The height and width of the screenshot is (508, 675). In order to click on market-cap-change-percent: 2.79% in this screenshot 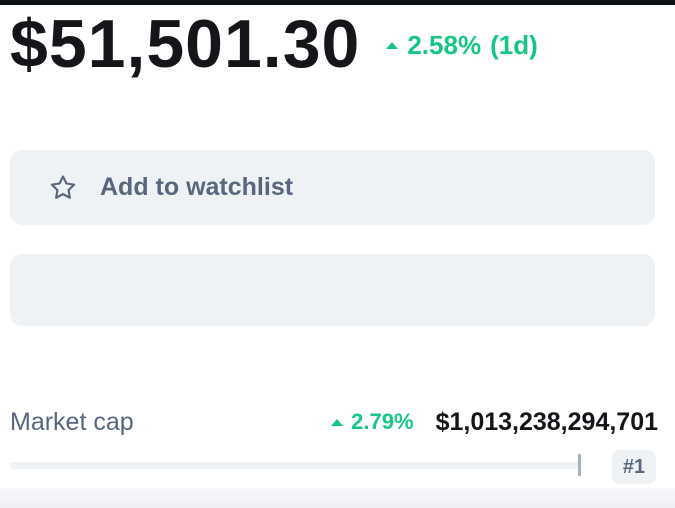, I will do `click(382, 421)`.